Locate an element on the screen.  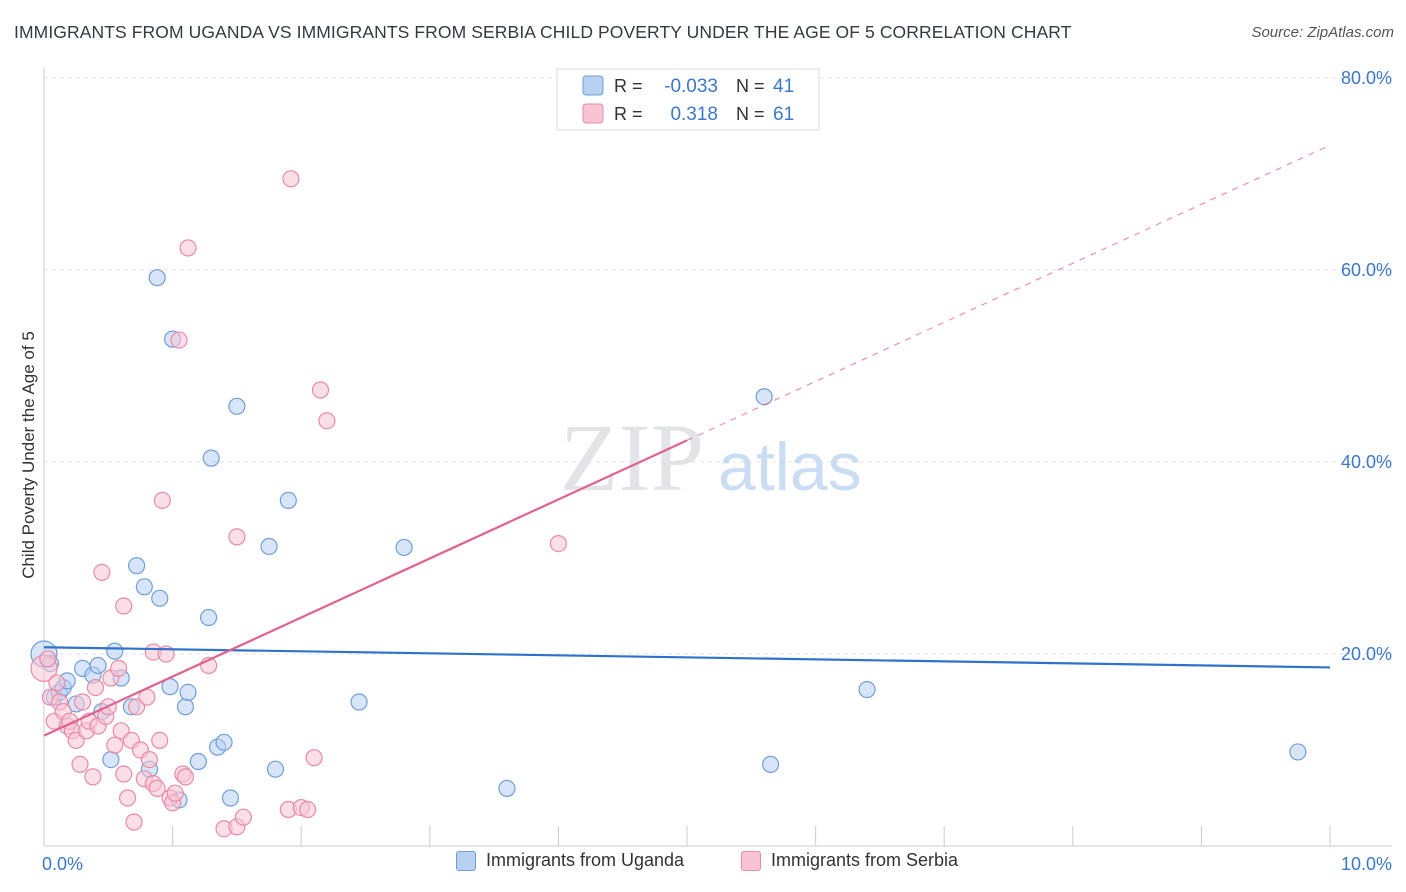
legend-item-serbia: Immigrants from Serbia is located at coordinates (849, 860).